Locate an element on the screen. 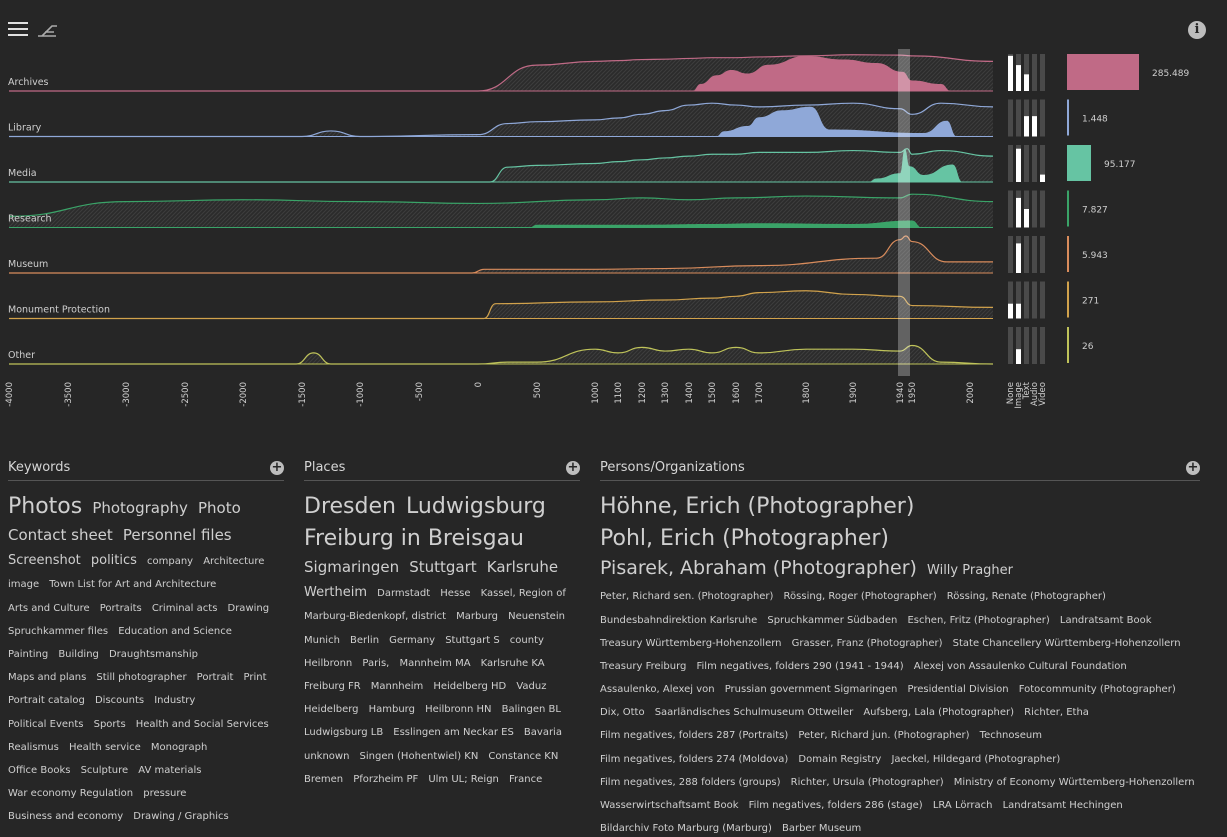 The image size is (1227, 837). places-tag: Bavaria is located at coordinates (542, 733).